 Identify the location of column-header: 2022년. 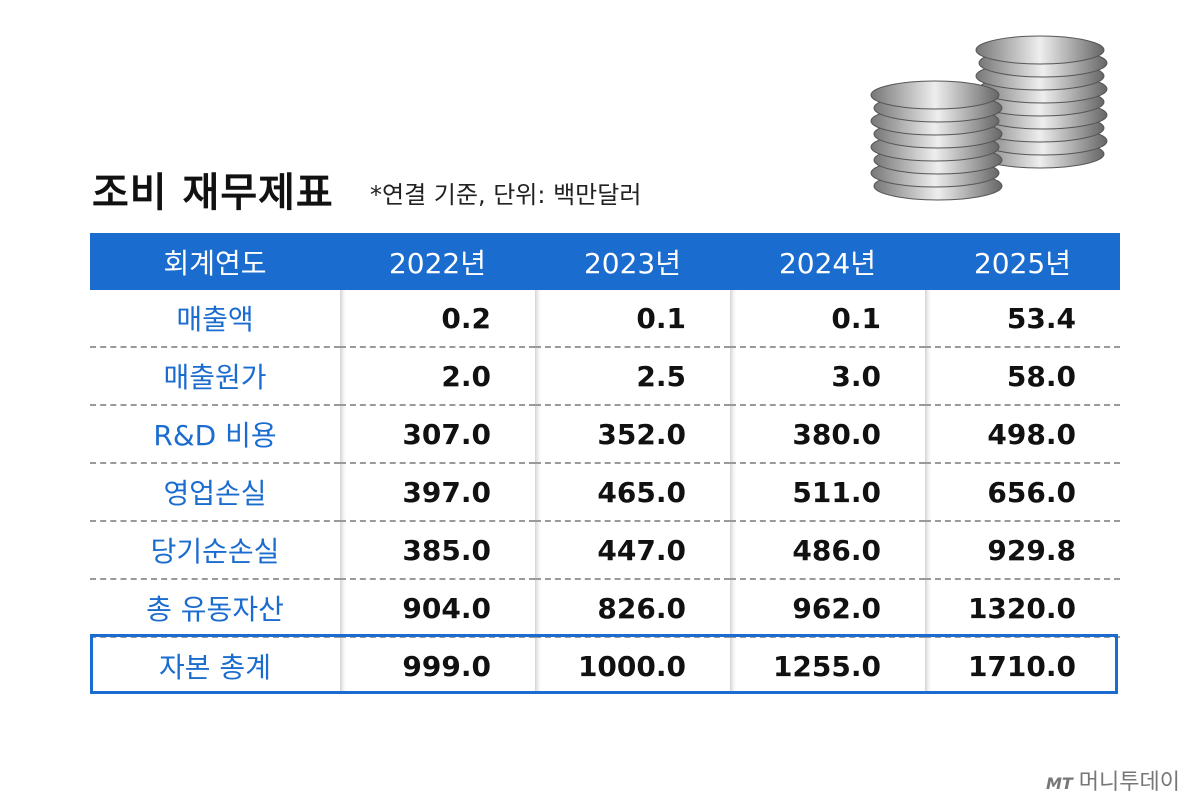
(437, 261).